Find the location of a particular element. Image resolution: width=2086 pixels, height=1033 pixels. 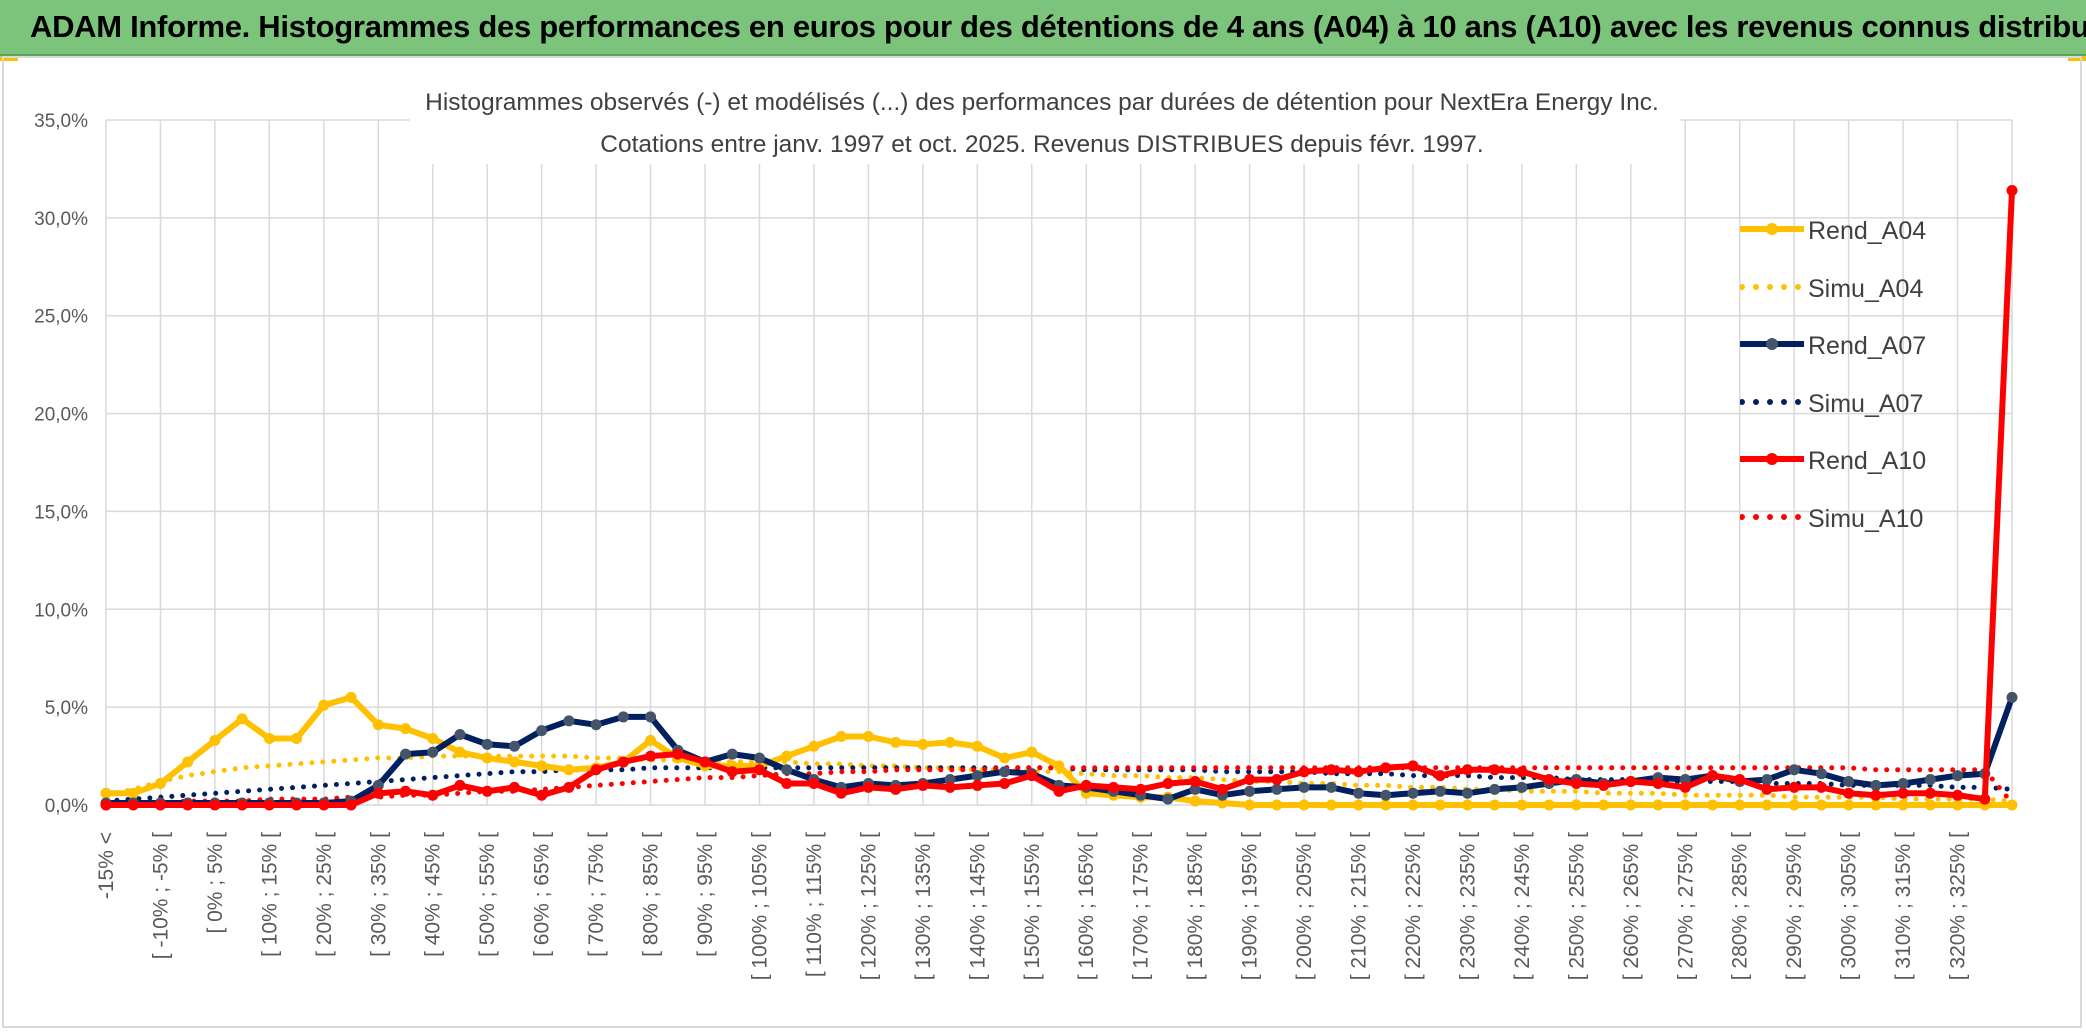

x-tick-label: [ 230% ; 235% [ is located at coordinates (1467, 906).